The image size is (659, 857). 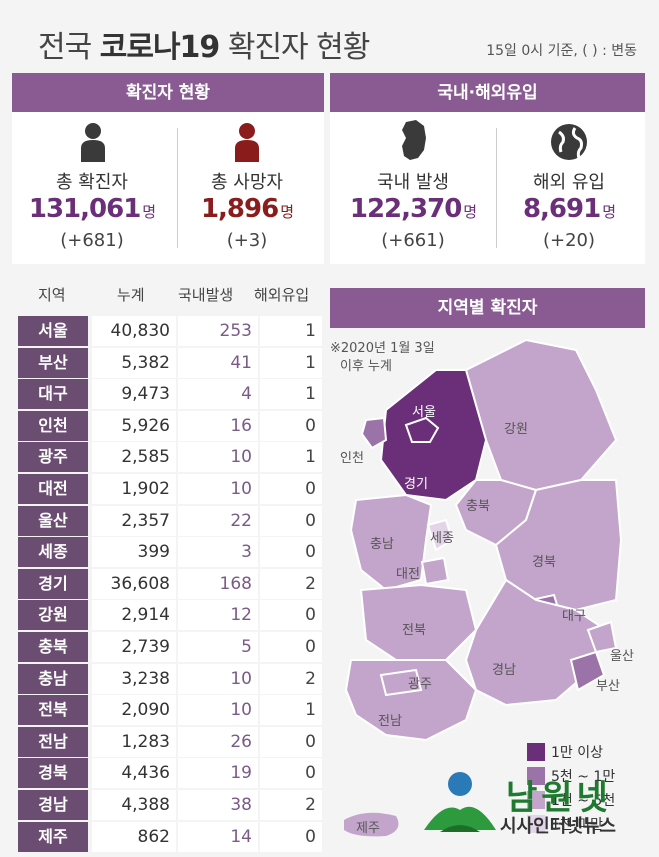 I want to click on row-region: 충남, so click(x=53, y=678).